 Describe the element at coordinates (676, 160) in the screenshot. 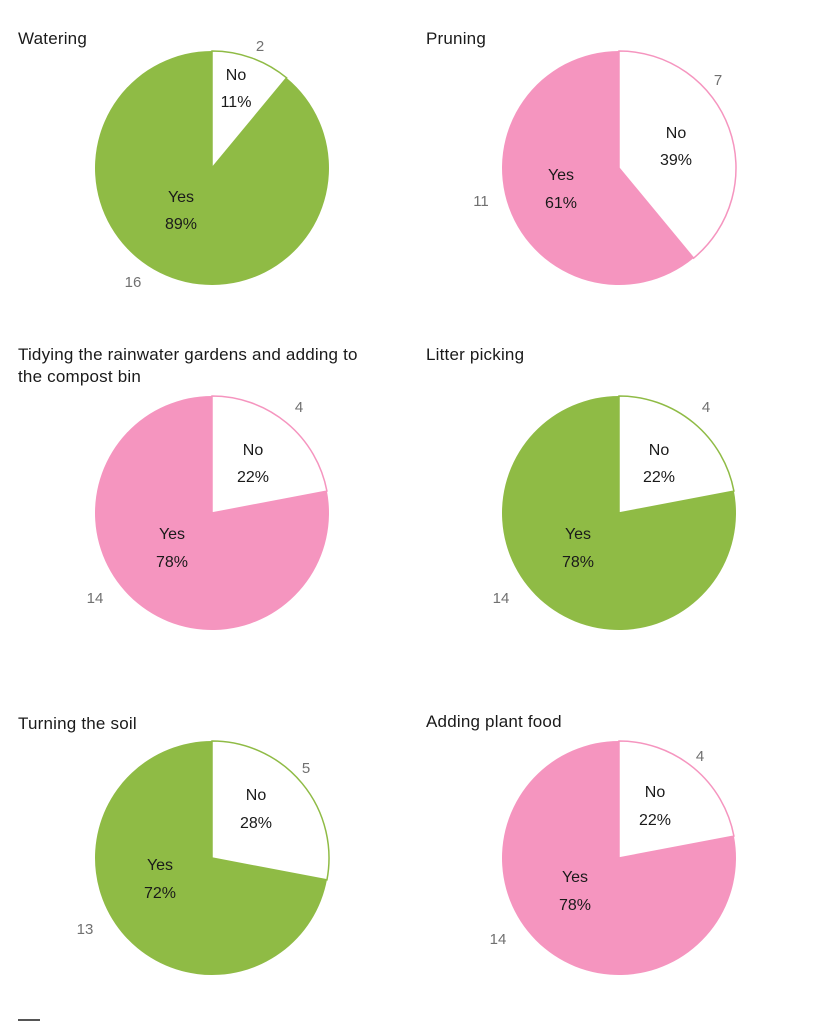

I see `slice-percent-no: 39%` at that location.